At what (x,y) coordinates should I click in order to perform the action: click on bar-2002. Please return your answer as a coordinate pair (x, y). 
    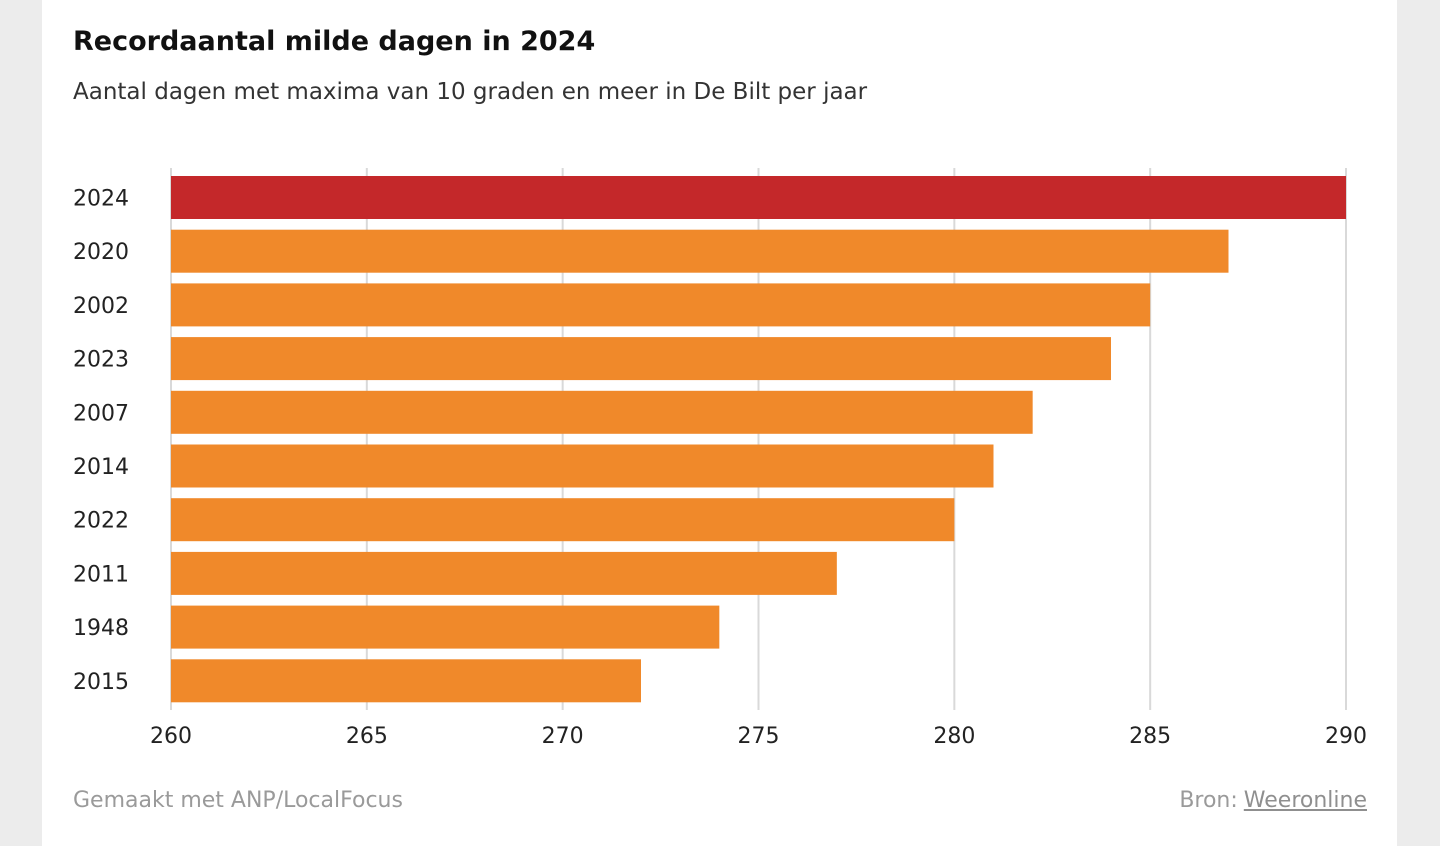
    Looking at the image, I should click on (661, 305).